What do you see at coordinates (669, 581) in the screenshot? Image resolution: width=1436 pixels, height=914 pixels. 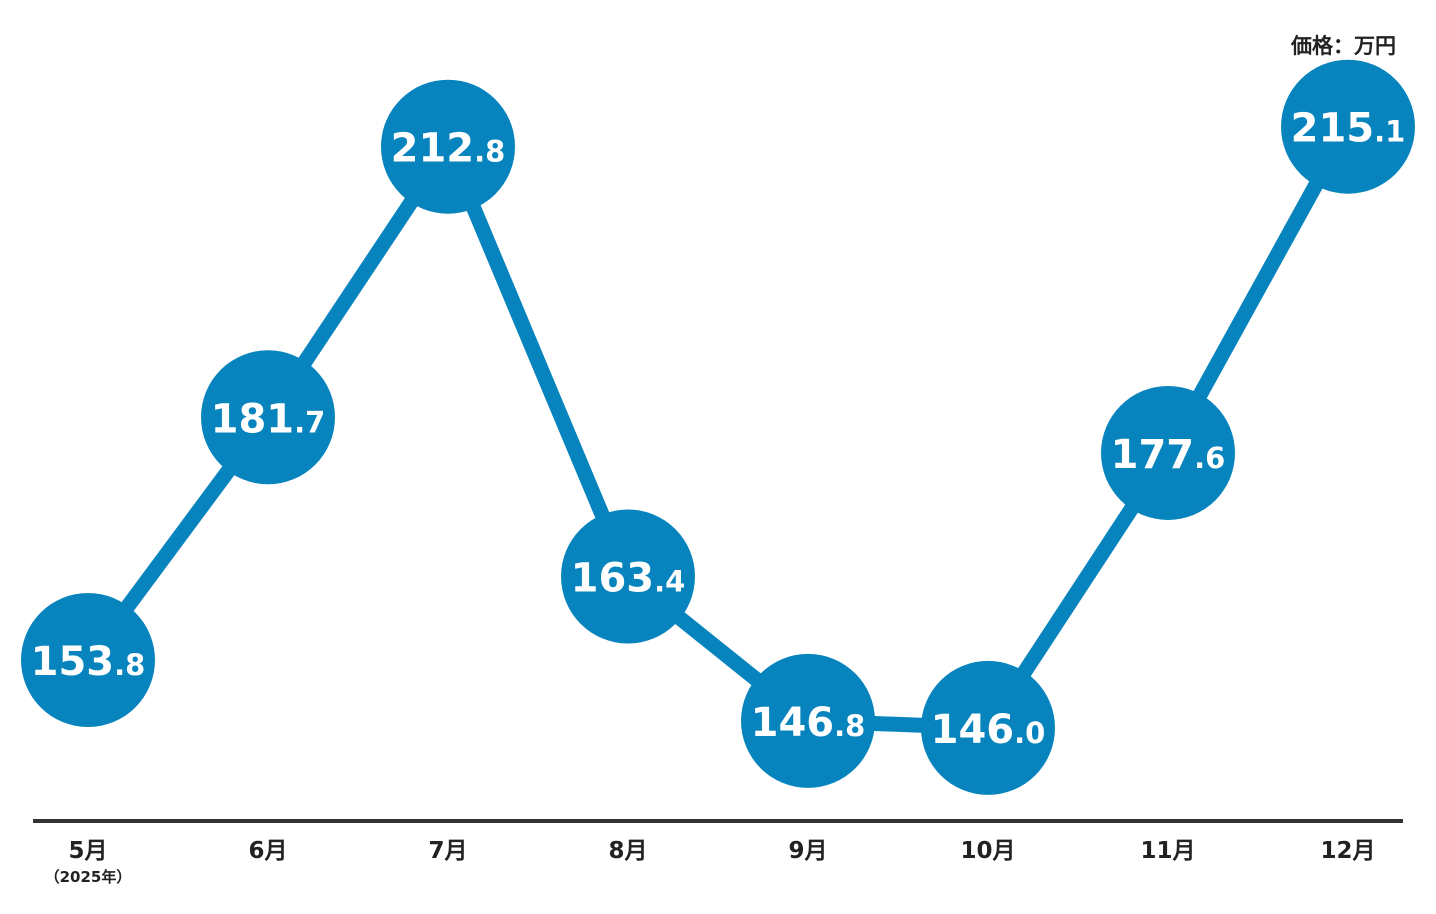 I see `data-label-decimal: .4` at bounding box center [669, 581].